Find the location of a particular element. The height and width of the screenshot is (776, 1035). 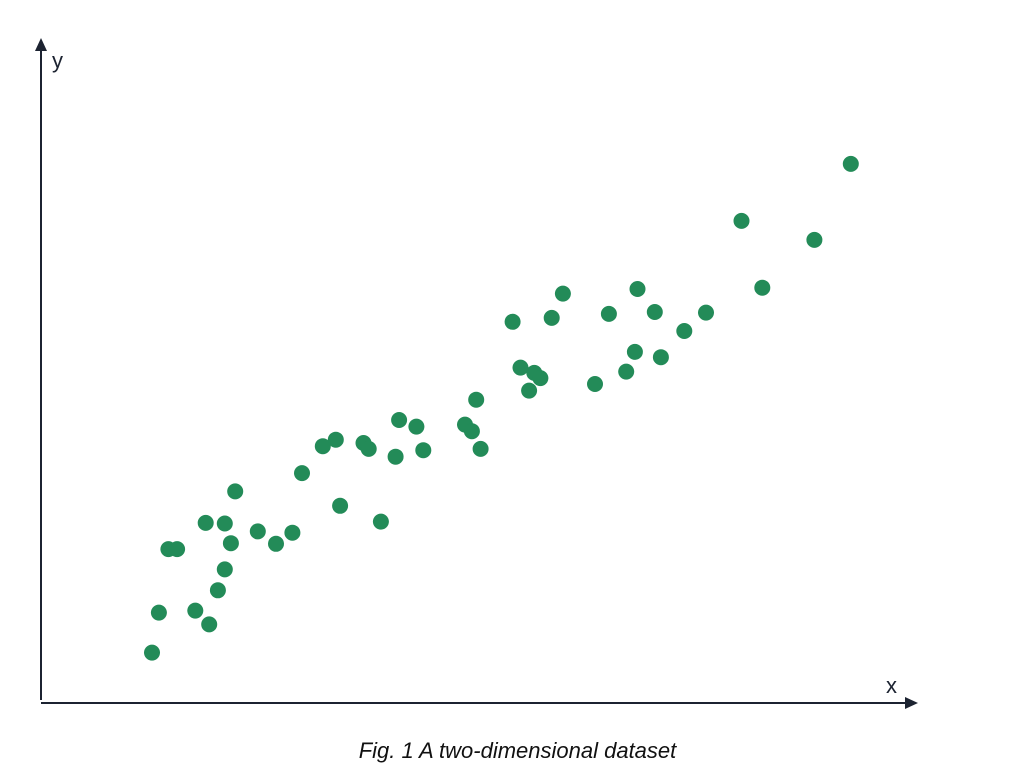

y-axis-arrow-icon is located at coordinates (41, 44).